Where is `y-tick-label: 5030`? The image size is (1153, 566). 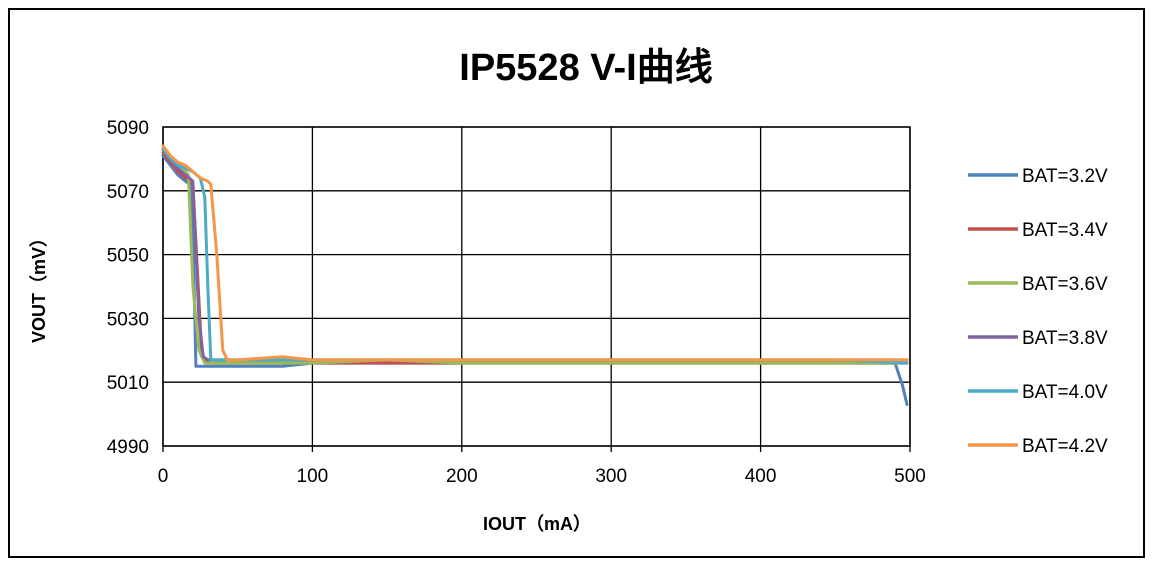
y-tick-label: 5030 is located at coordinates (128, 319).